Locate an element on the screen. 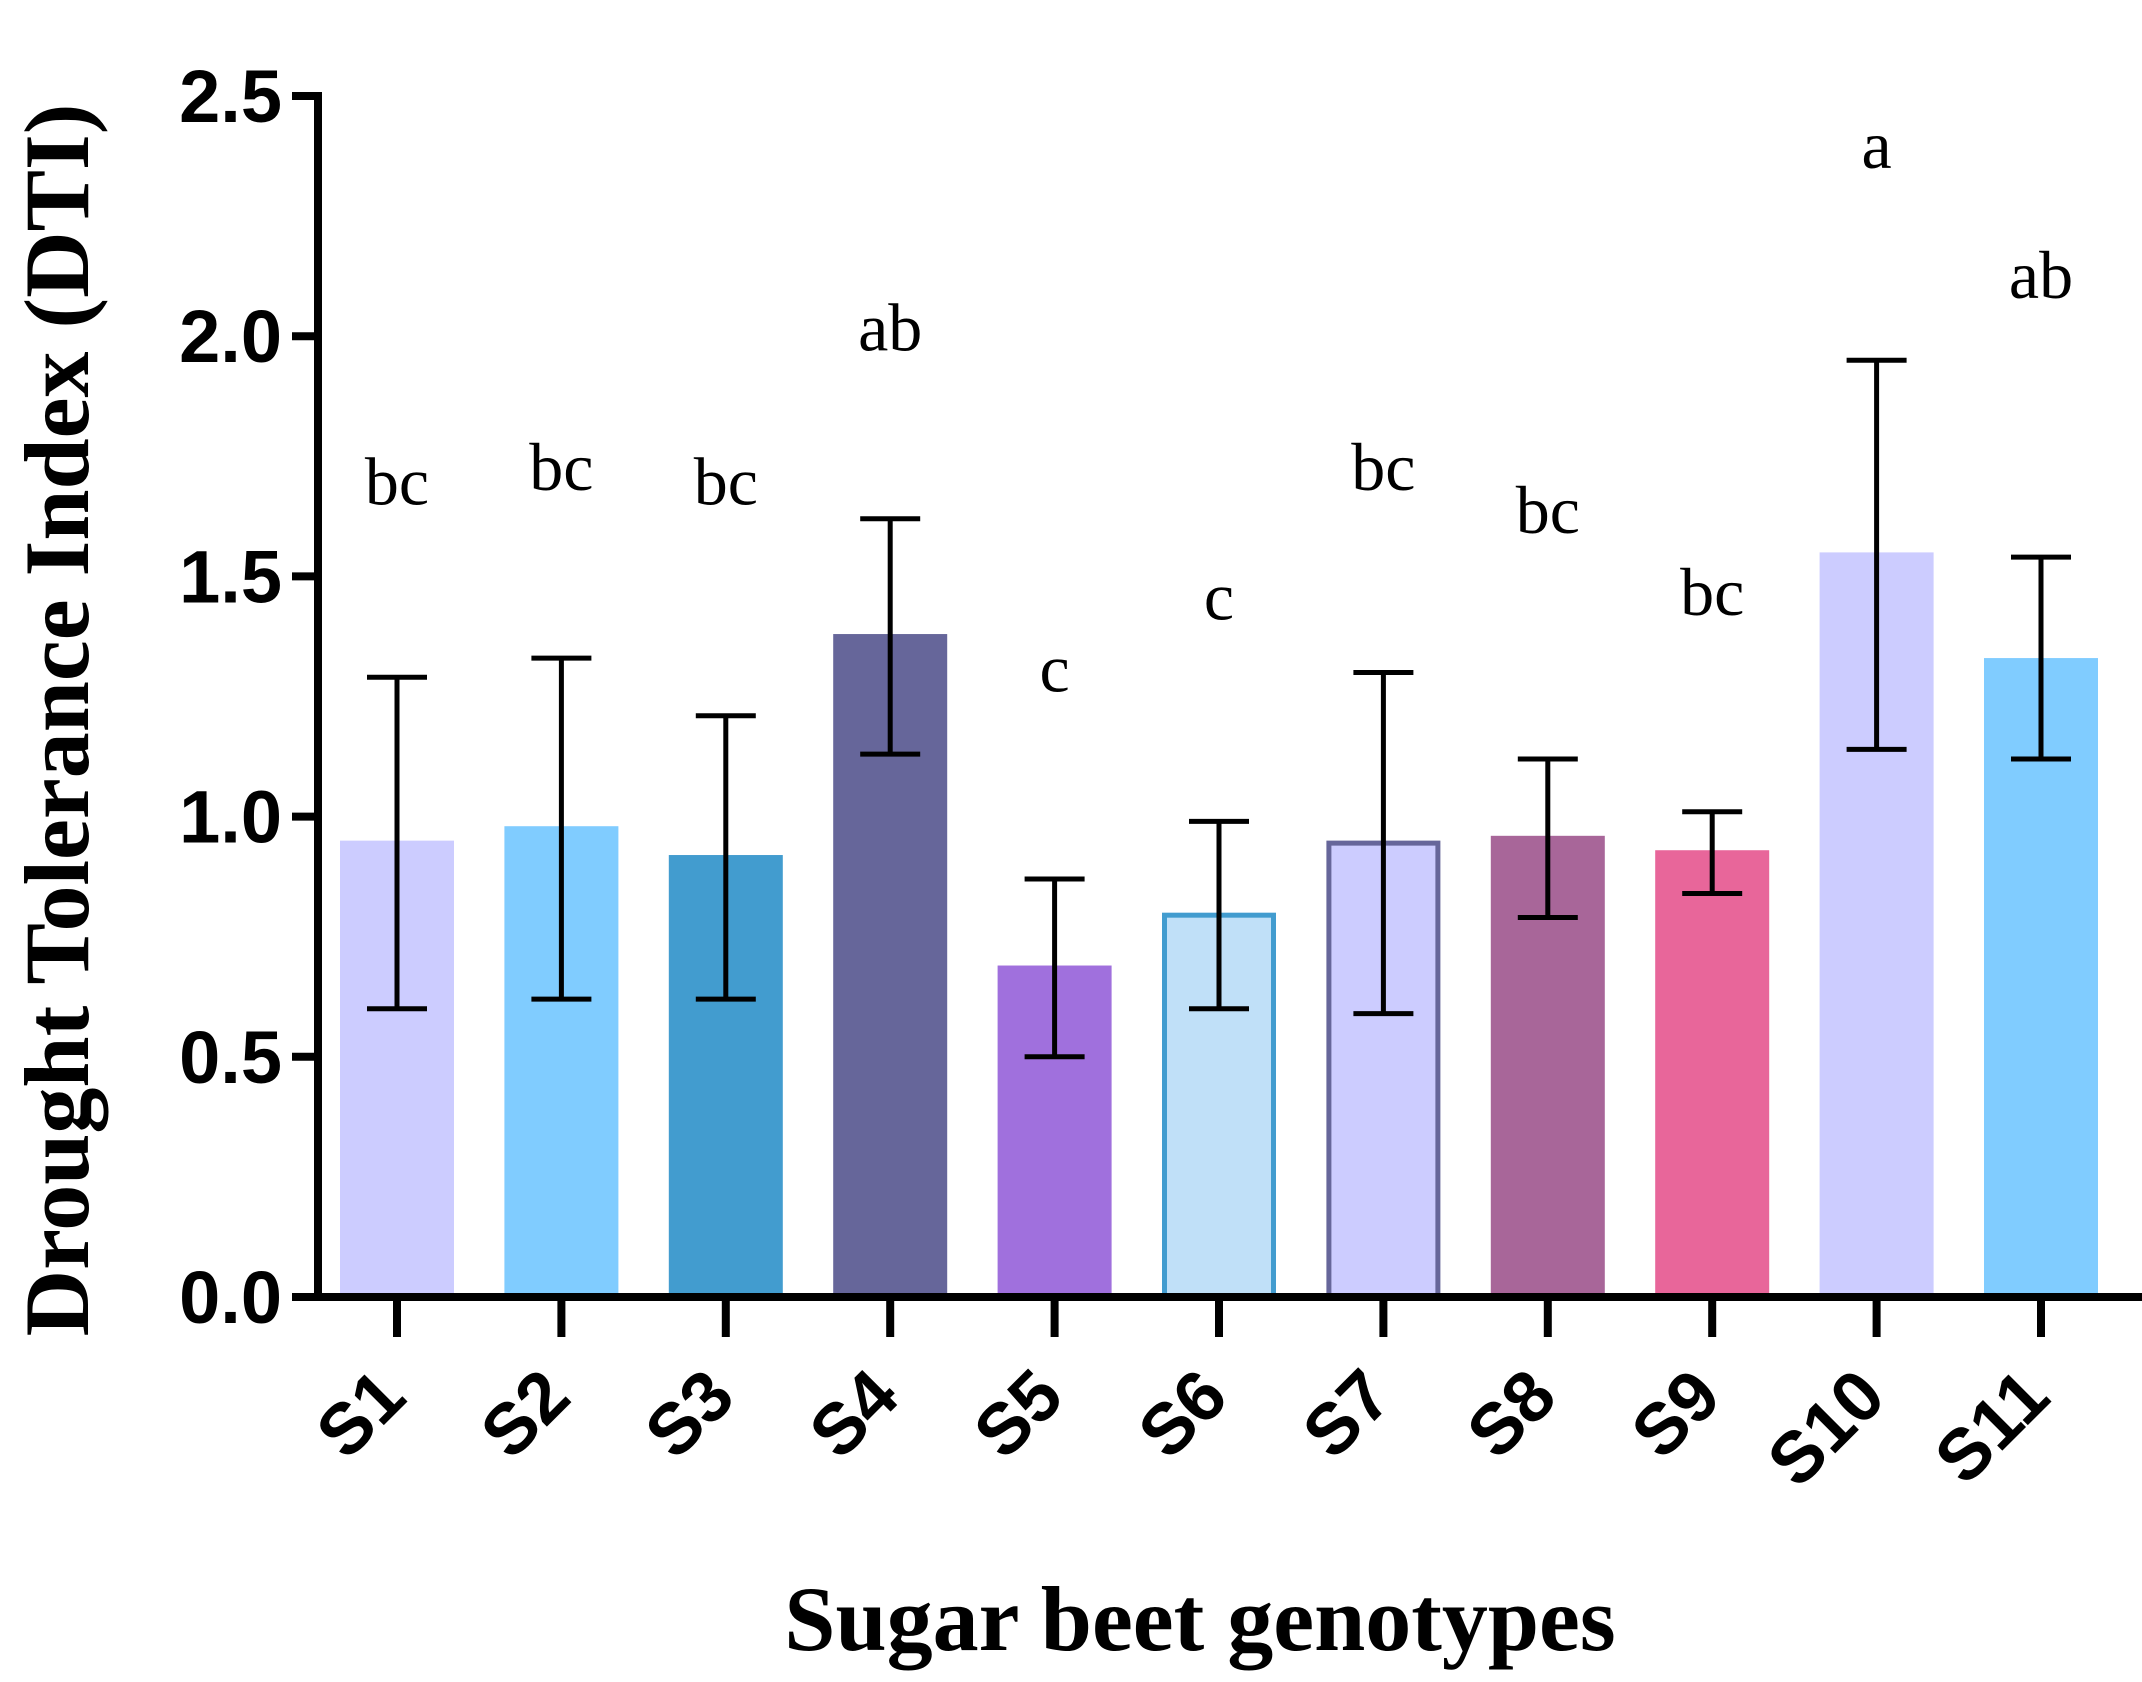 The width and height of the screenshot is (2142, 1682). x-tick-label-s7: S7 is located at coordinates (1347, 1414).